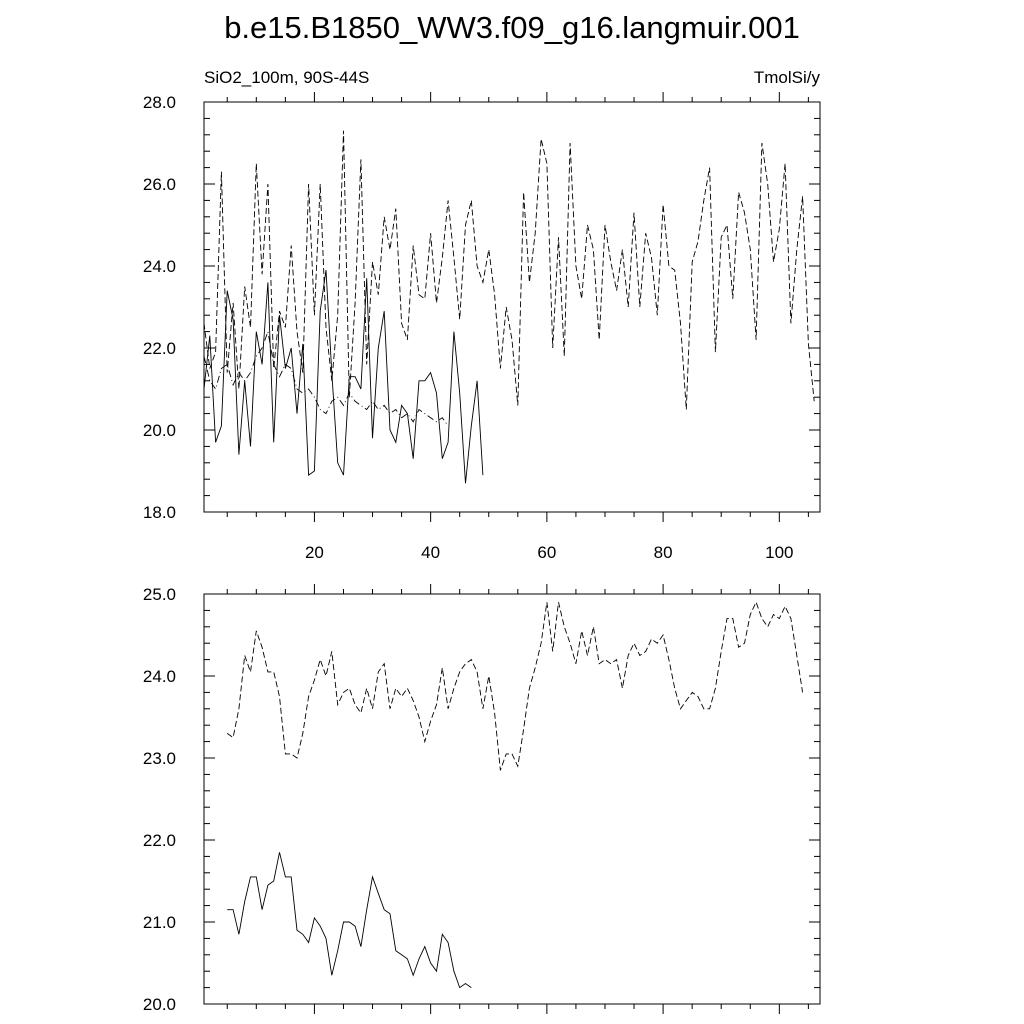  What do you see at coordinates (430, 552) in the screenshot?
I see `x-tick-label: 40` at bounding box center [430, 552].